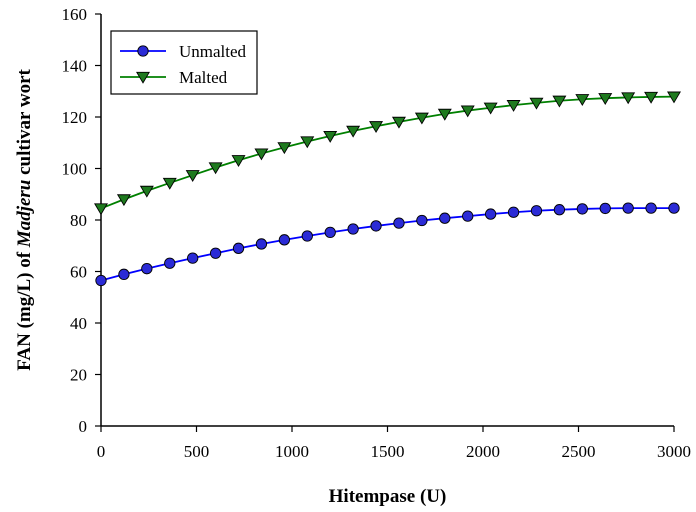  What do you see at coordinates (579, 451) in the screenshot?
I see `x-tick-label: 2500` at bounding box center [579, 451].